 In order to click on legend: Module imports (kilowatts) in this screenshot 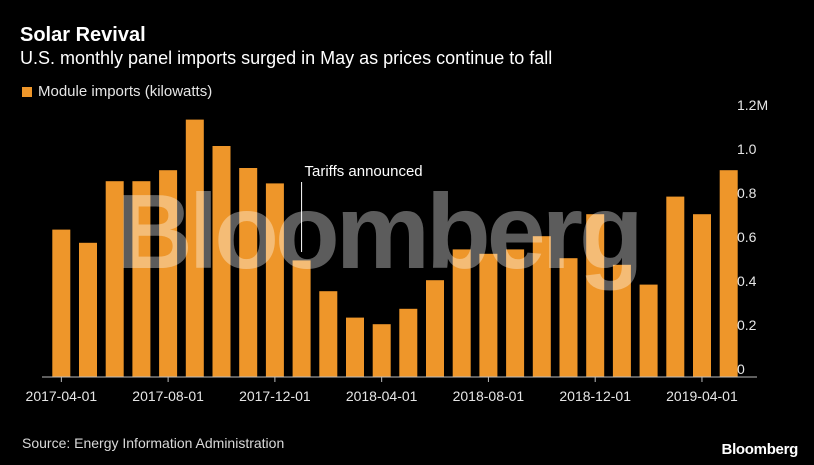, I will do `click(117, 91)`.